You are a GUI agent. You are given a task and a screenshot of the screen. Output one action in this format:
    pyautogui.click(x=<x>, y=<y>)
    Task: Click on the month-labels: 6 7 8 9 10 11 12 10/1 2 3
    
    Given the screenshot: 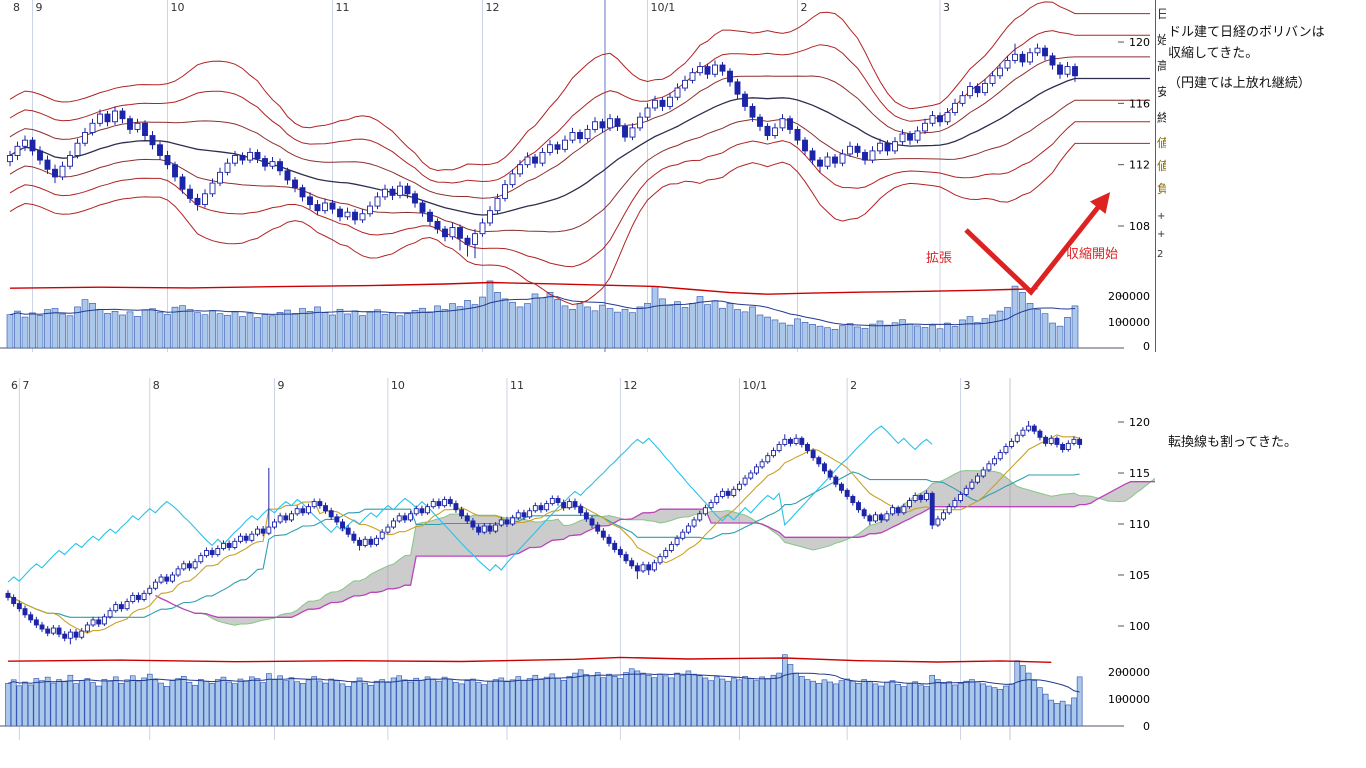 What is the action you would take?
    pyautogui.click(x=491, y=385)
    